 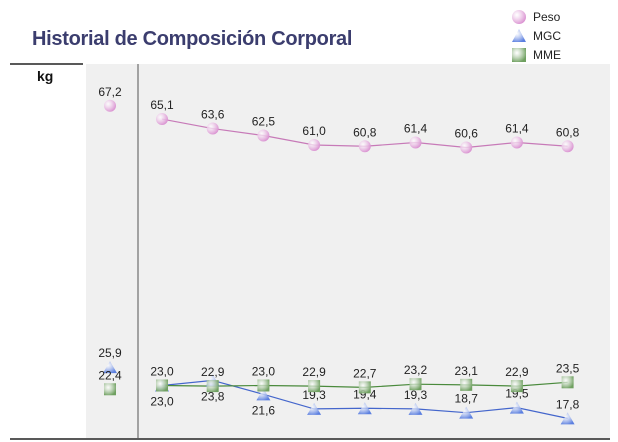 What do you see at coordinates (162, 401) in the screenshot?
I see `data-label-mgc: 23,0` at bounding box center [162, 401].